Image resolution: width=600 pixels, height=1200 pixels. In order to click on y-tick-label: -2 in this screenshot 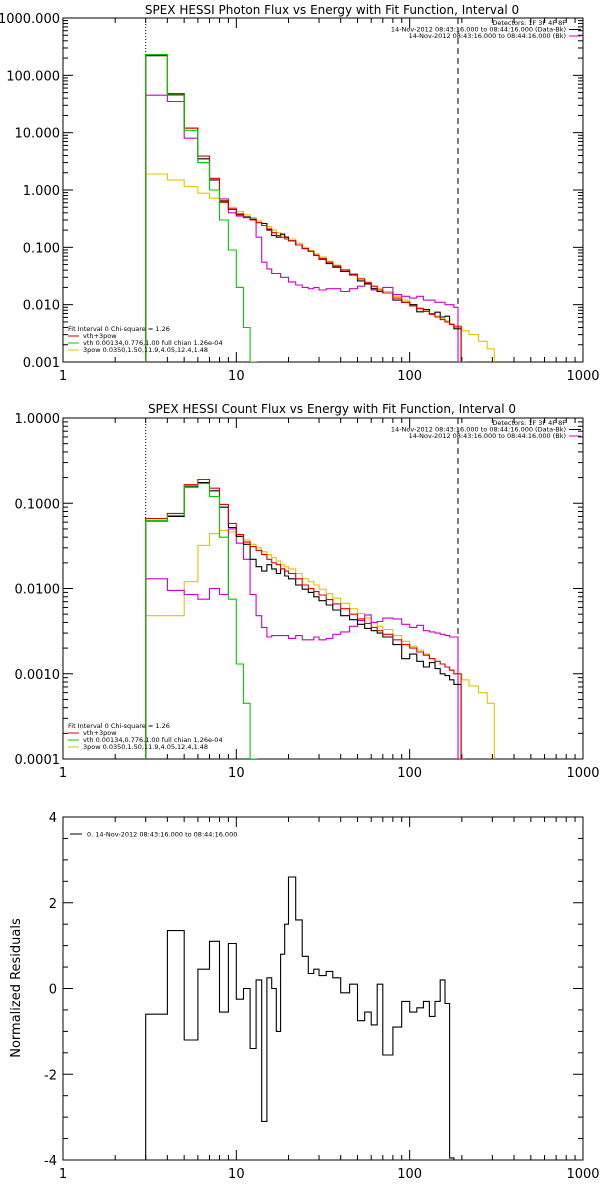, I will do `click(50, 1075)`.